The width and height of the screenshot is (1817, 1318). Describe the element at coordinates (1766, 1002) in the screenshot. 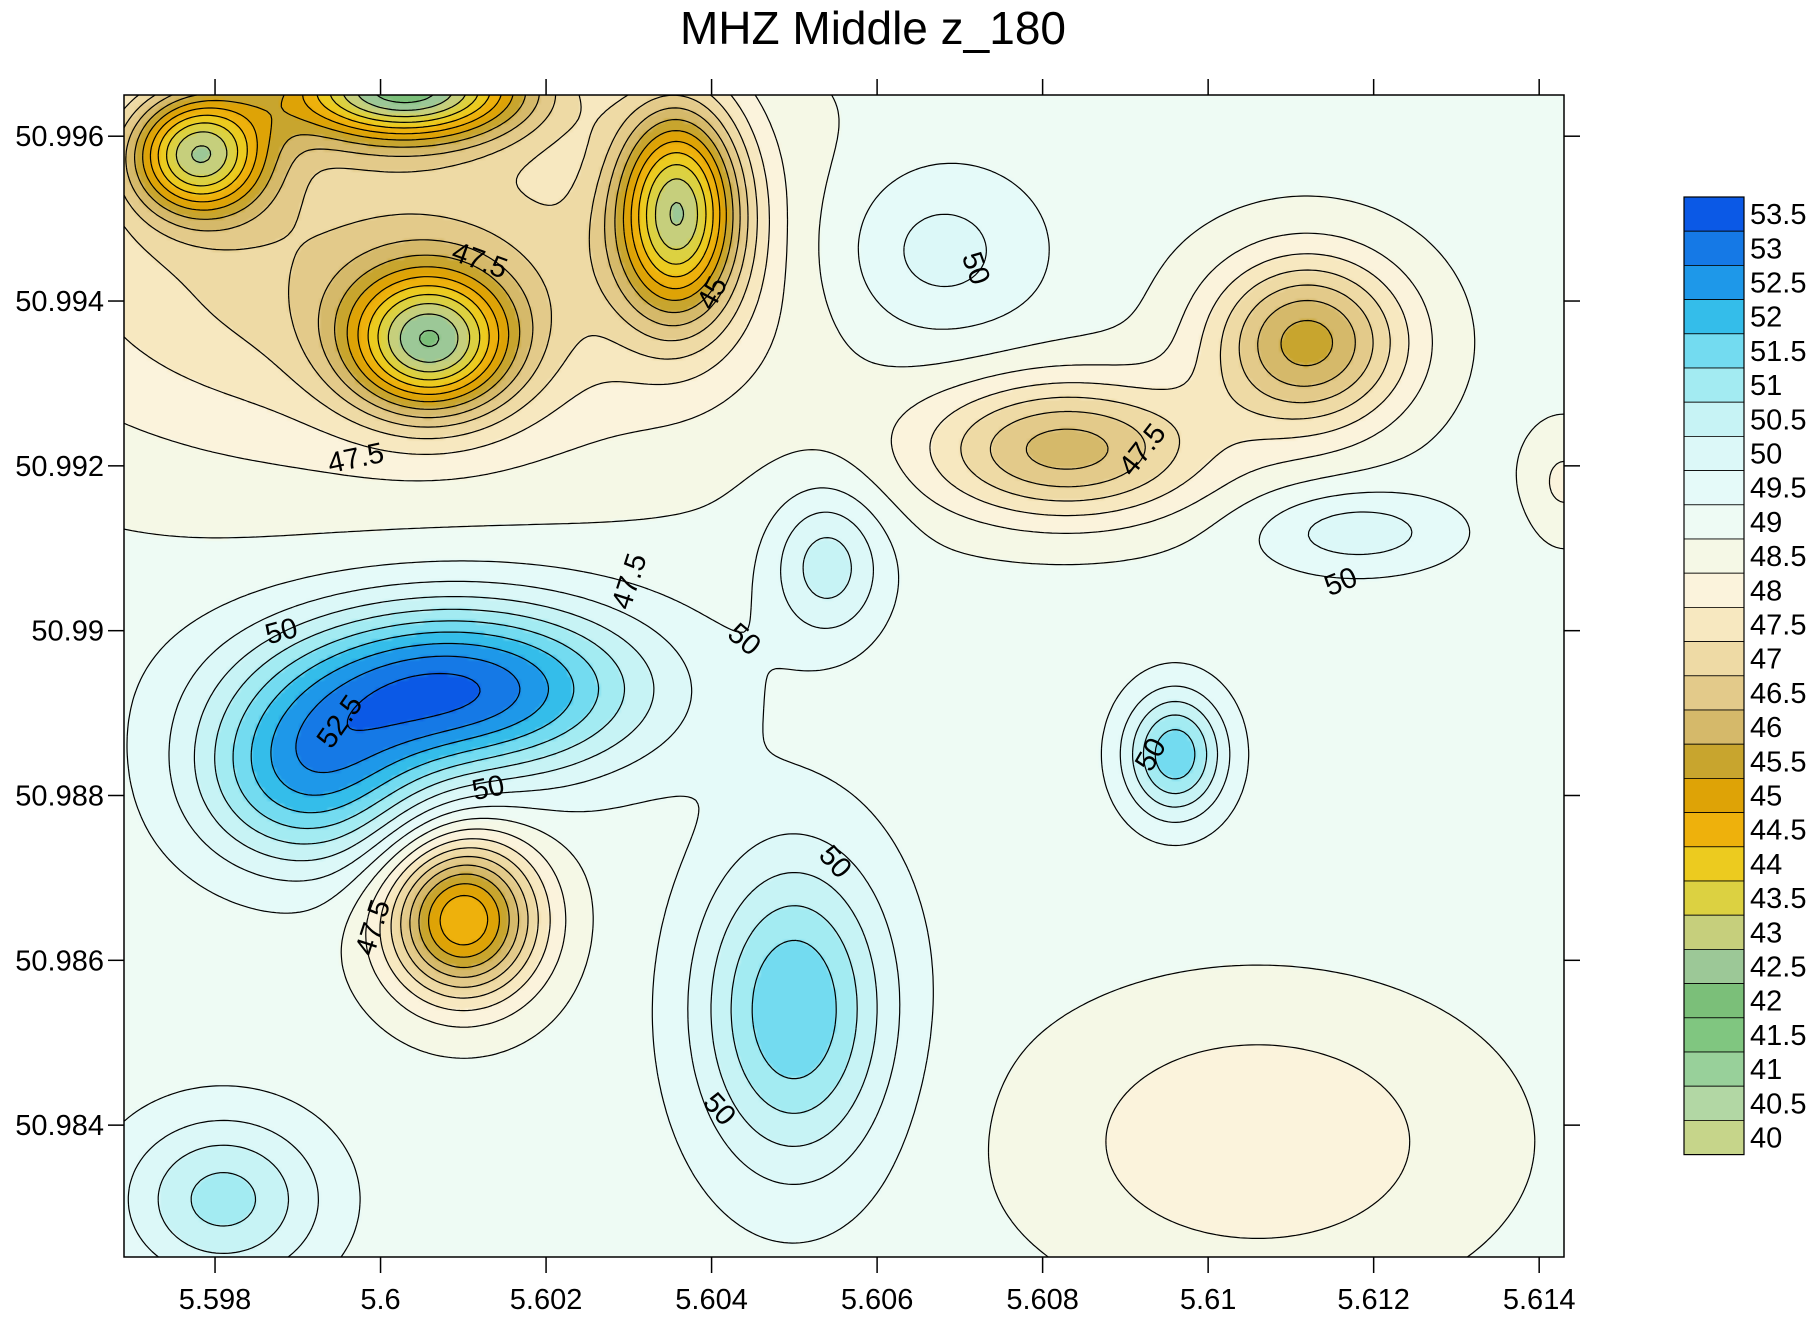

I see `legend-label: 42` at that location.